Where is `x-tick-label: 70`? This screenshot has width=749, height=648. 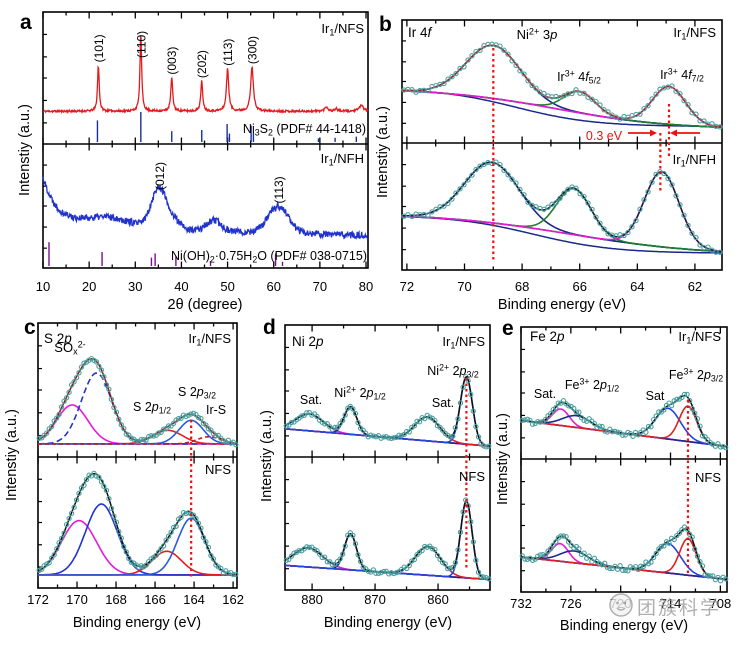
x-tick-label: 70 is located at coordinates (320, 286).